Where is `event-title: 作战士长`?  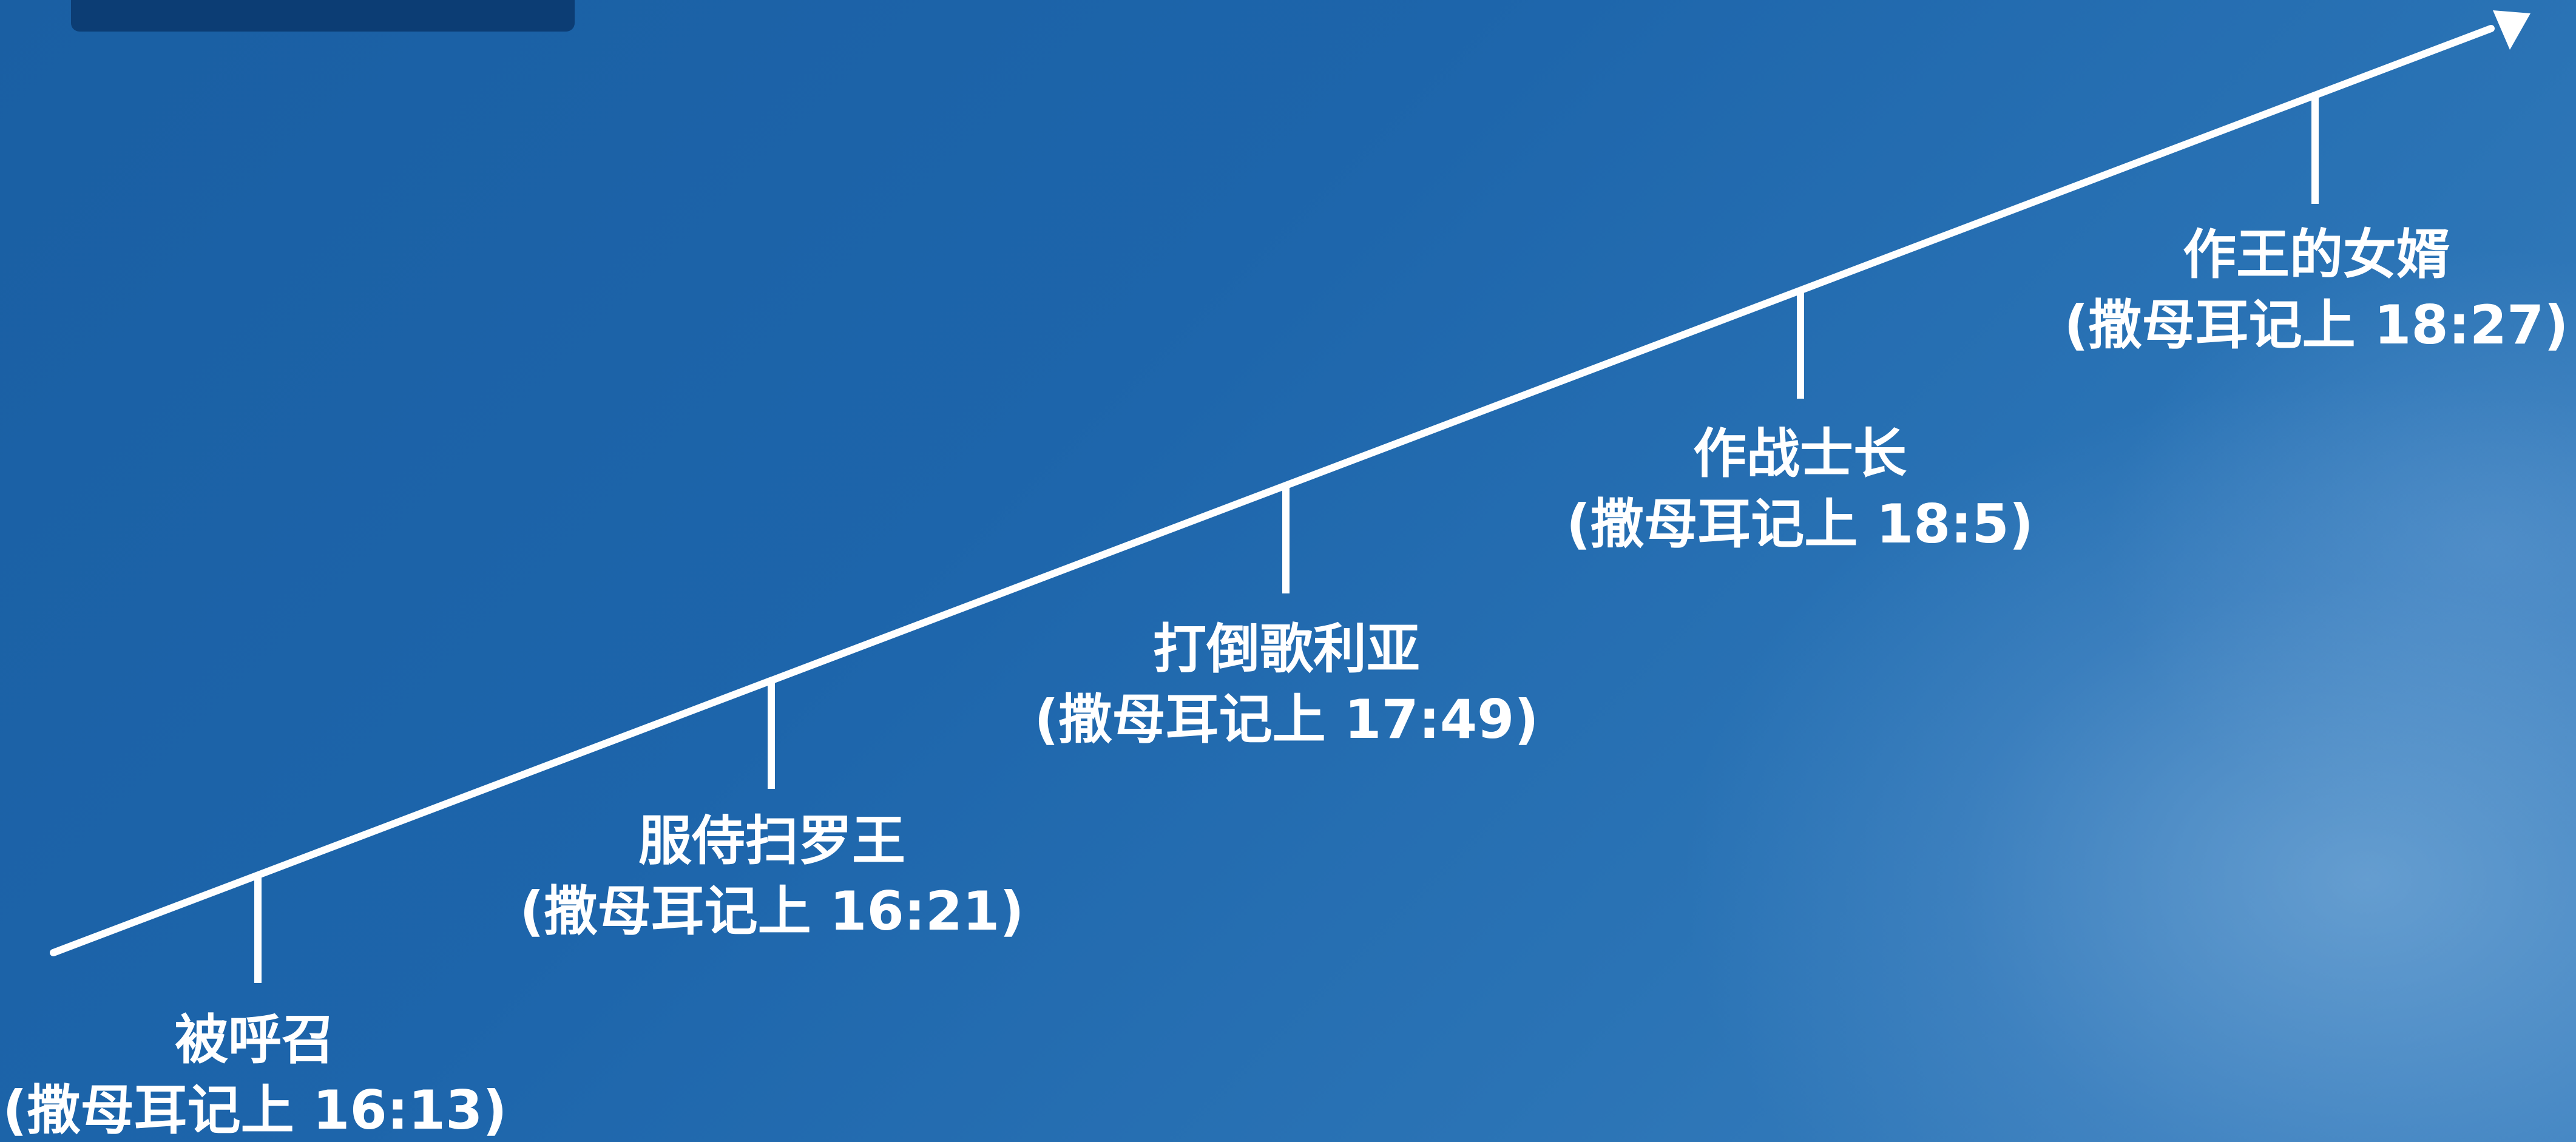
event-title: 作战士长 is located at coordinates (1799, 454).